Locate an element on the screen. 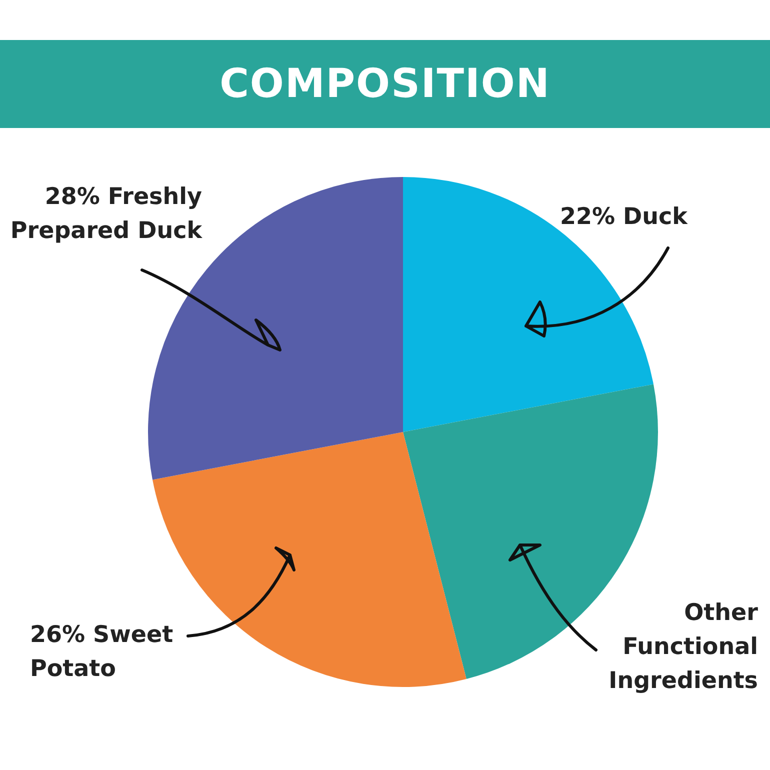  slice-label: 28% Freshly Prepared Duck is located at coordinates (105, 214).